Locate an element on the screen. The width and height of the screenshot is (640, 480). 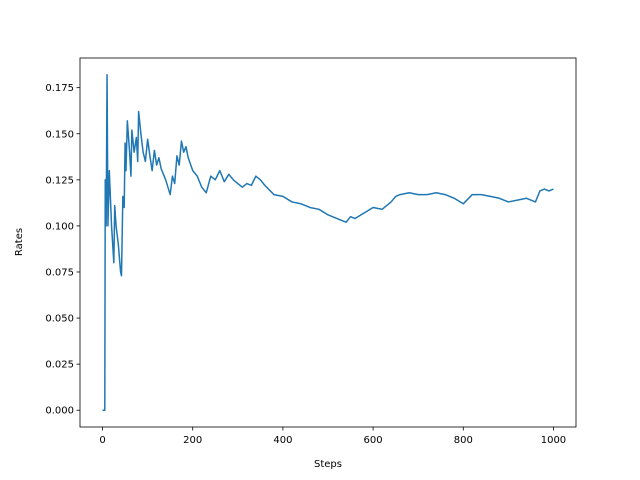
y-tick-label: 0.025 is located at coordinates (59, 365).